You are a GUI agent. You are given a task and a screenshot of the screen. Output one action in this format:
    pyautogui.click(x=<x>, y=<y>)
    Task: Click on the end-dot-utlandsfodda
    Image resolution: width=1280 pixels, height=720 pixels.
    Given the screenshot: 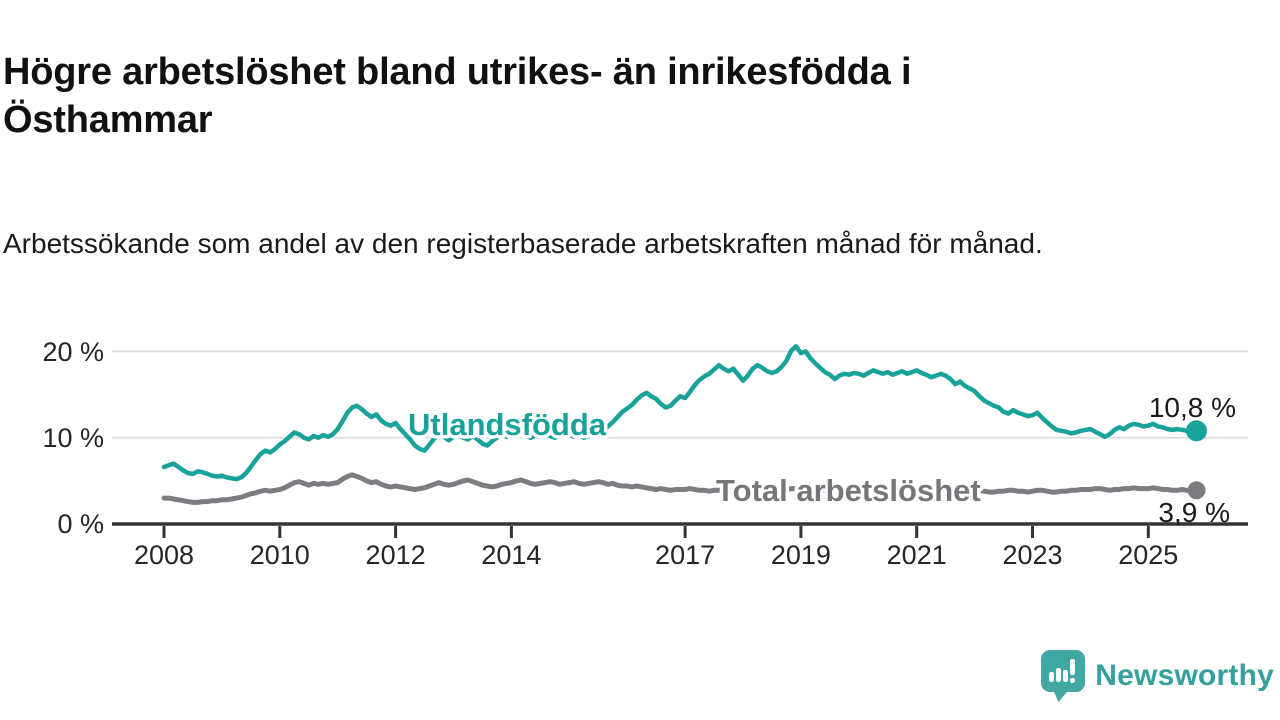 What is the action you would take?
    pyautogui.click(x=1196, y=431)
    